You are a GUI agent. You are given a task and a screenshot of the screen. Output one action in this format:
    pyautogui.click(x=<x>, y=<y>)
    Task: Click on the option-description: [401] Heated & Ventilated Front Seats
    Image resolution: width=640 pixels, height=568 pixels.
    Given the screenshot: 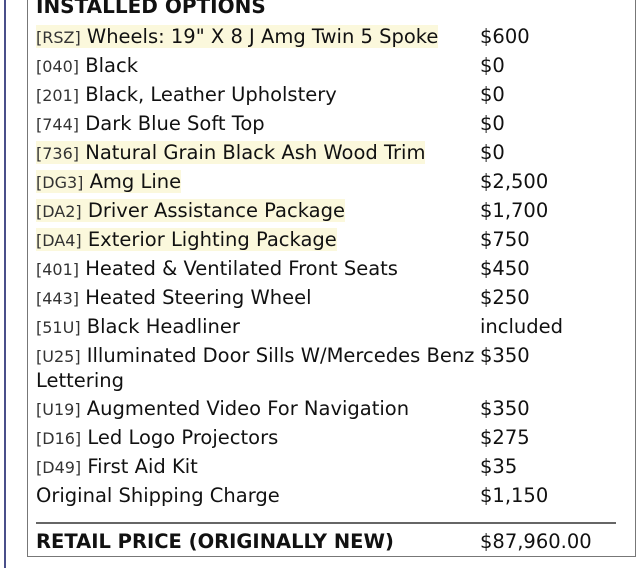 What is the action you would take?
    pyautogui.click(x=258, y=269)
    